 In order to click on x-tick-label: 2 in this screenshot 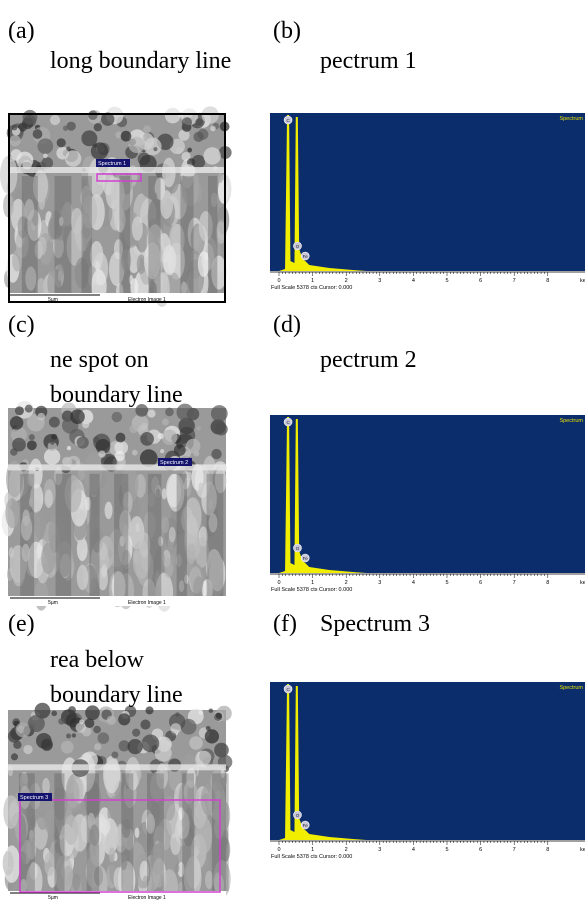, I will do `click(346, 281)`.